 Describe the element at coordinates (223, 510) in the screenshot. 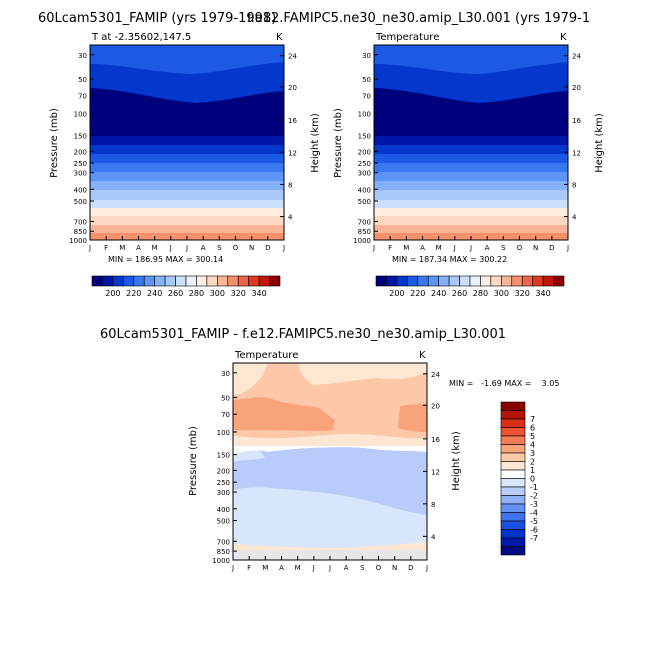

I see `pressure-tick-label: 400` at that location.